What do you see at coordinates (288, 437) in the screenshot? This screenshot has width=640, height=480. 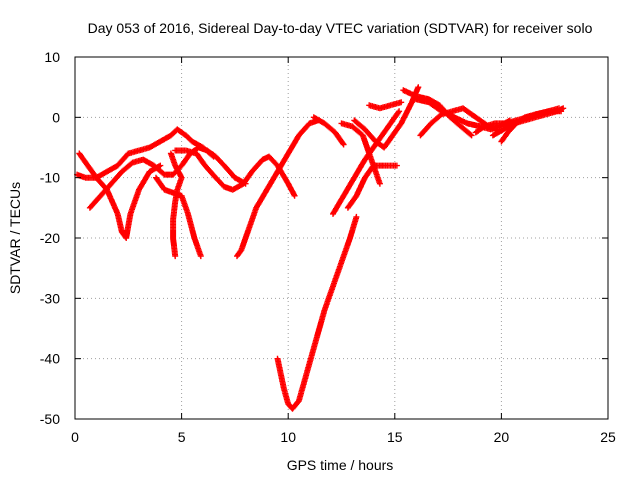 I see `x-tick-label: 10` at bounding box center [288, 437].